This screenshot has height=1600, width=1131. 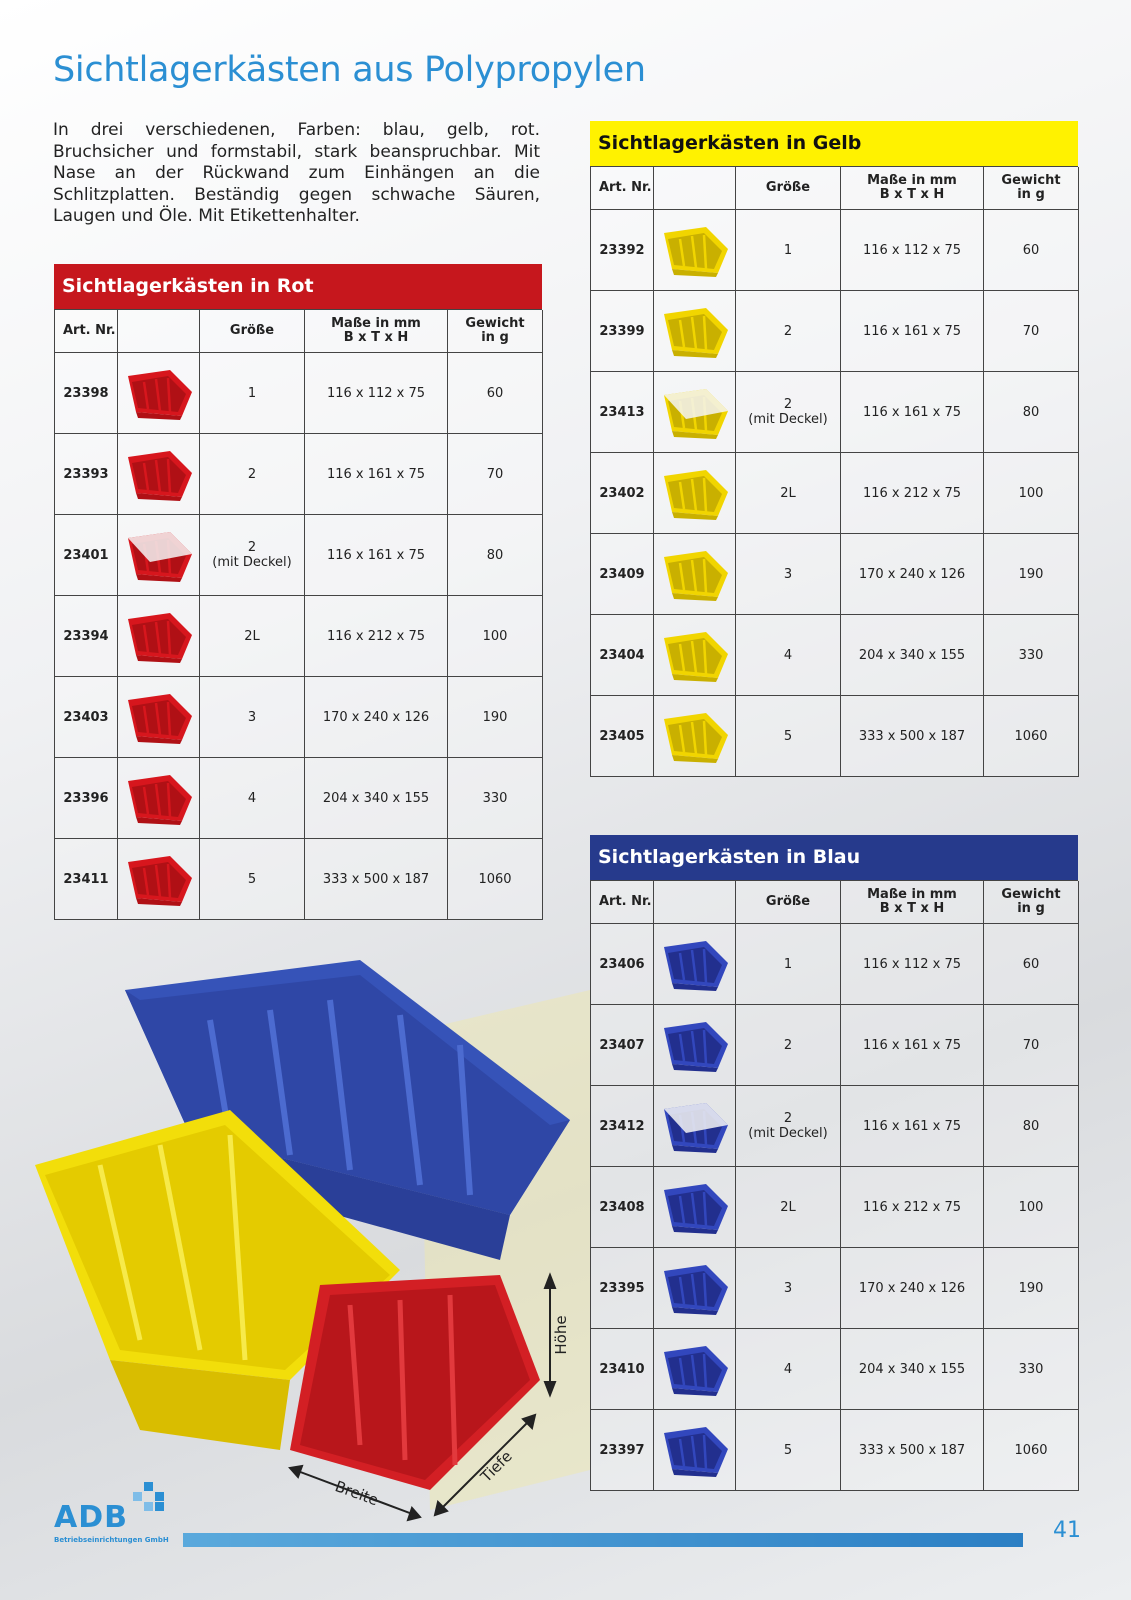 I want to click on page-title: Sichtlagerkästen aus Polypropylen, so click(x=349, y=70).